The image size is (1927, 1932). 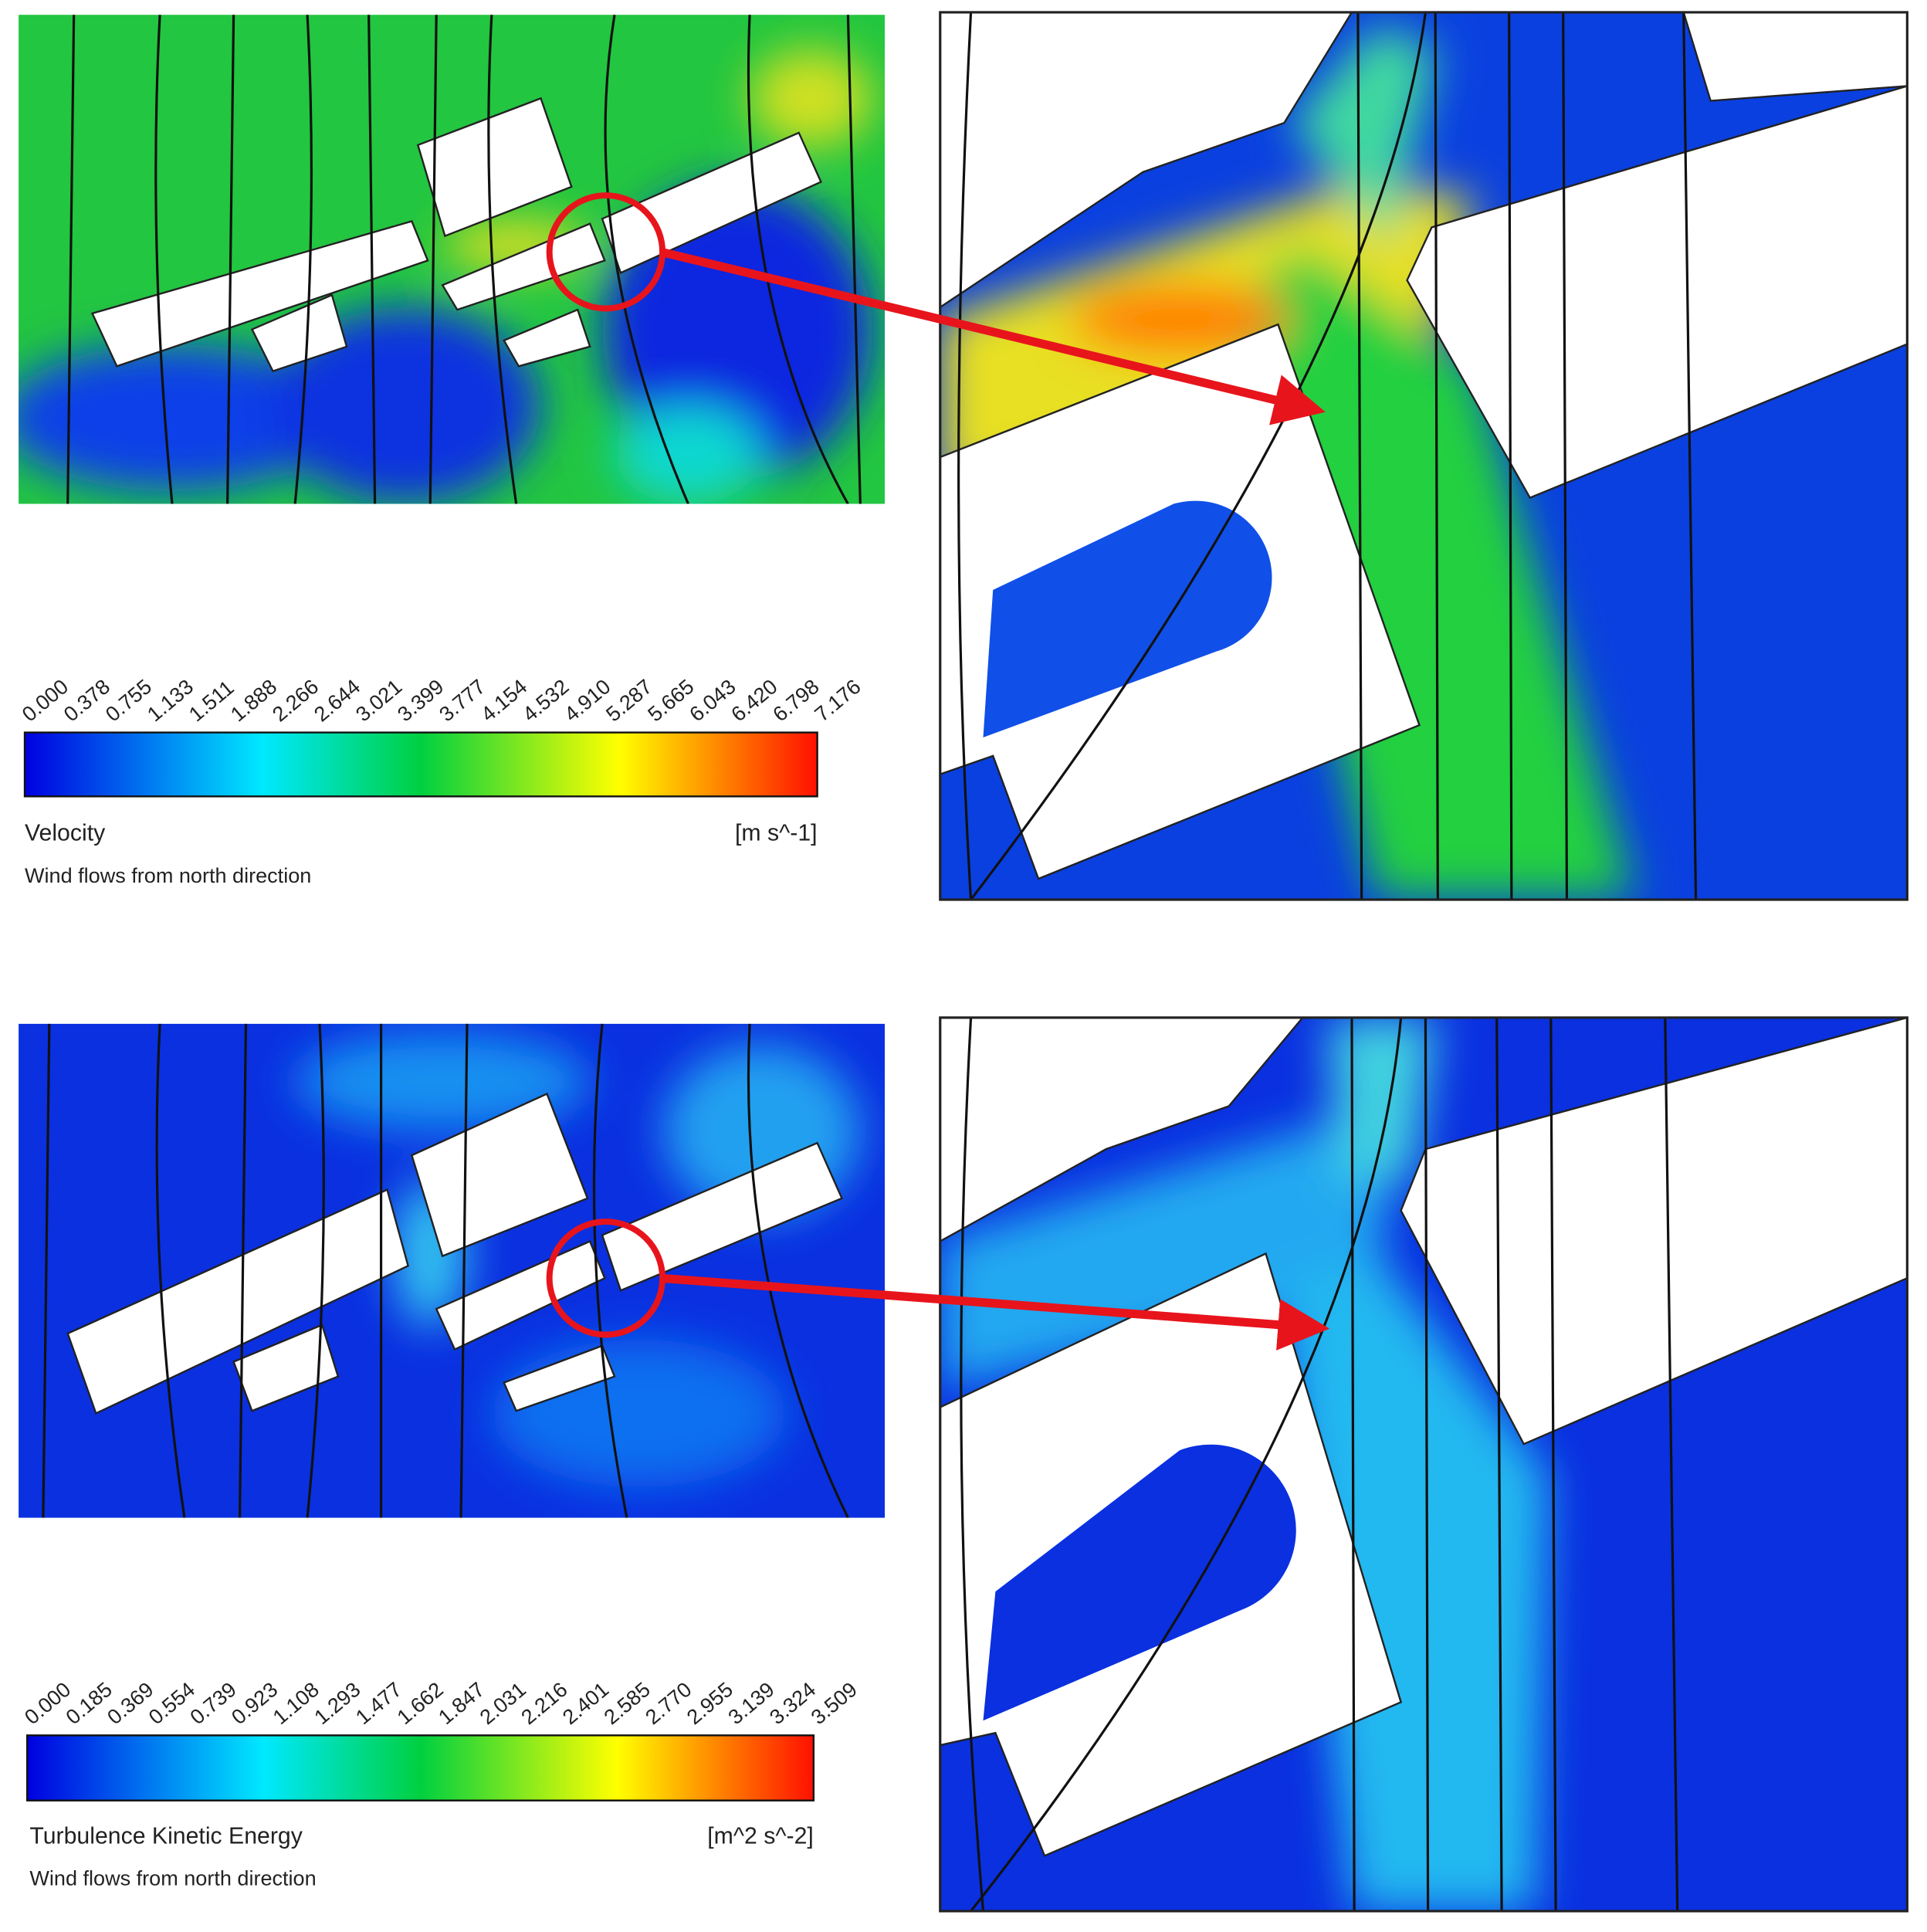 I want to click on colorbar-tick-label: 5.665, so click(x=670, y=700).